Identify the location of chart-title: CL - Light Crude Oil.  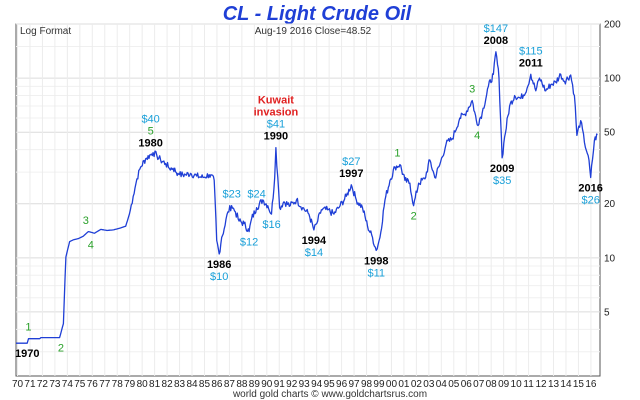
(317, 14).